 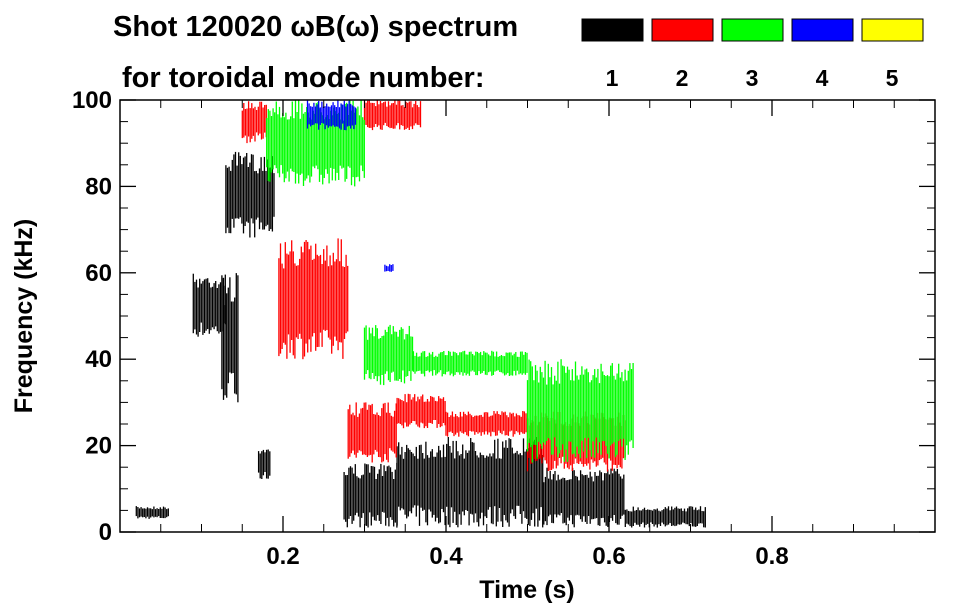 I want to click on legend-label-1: 1, so click(x=612, y=78).